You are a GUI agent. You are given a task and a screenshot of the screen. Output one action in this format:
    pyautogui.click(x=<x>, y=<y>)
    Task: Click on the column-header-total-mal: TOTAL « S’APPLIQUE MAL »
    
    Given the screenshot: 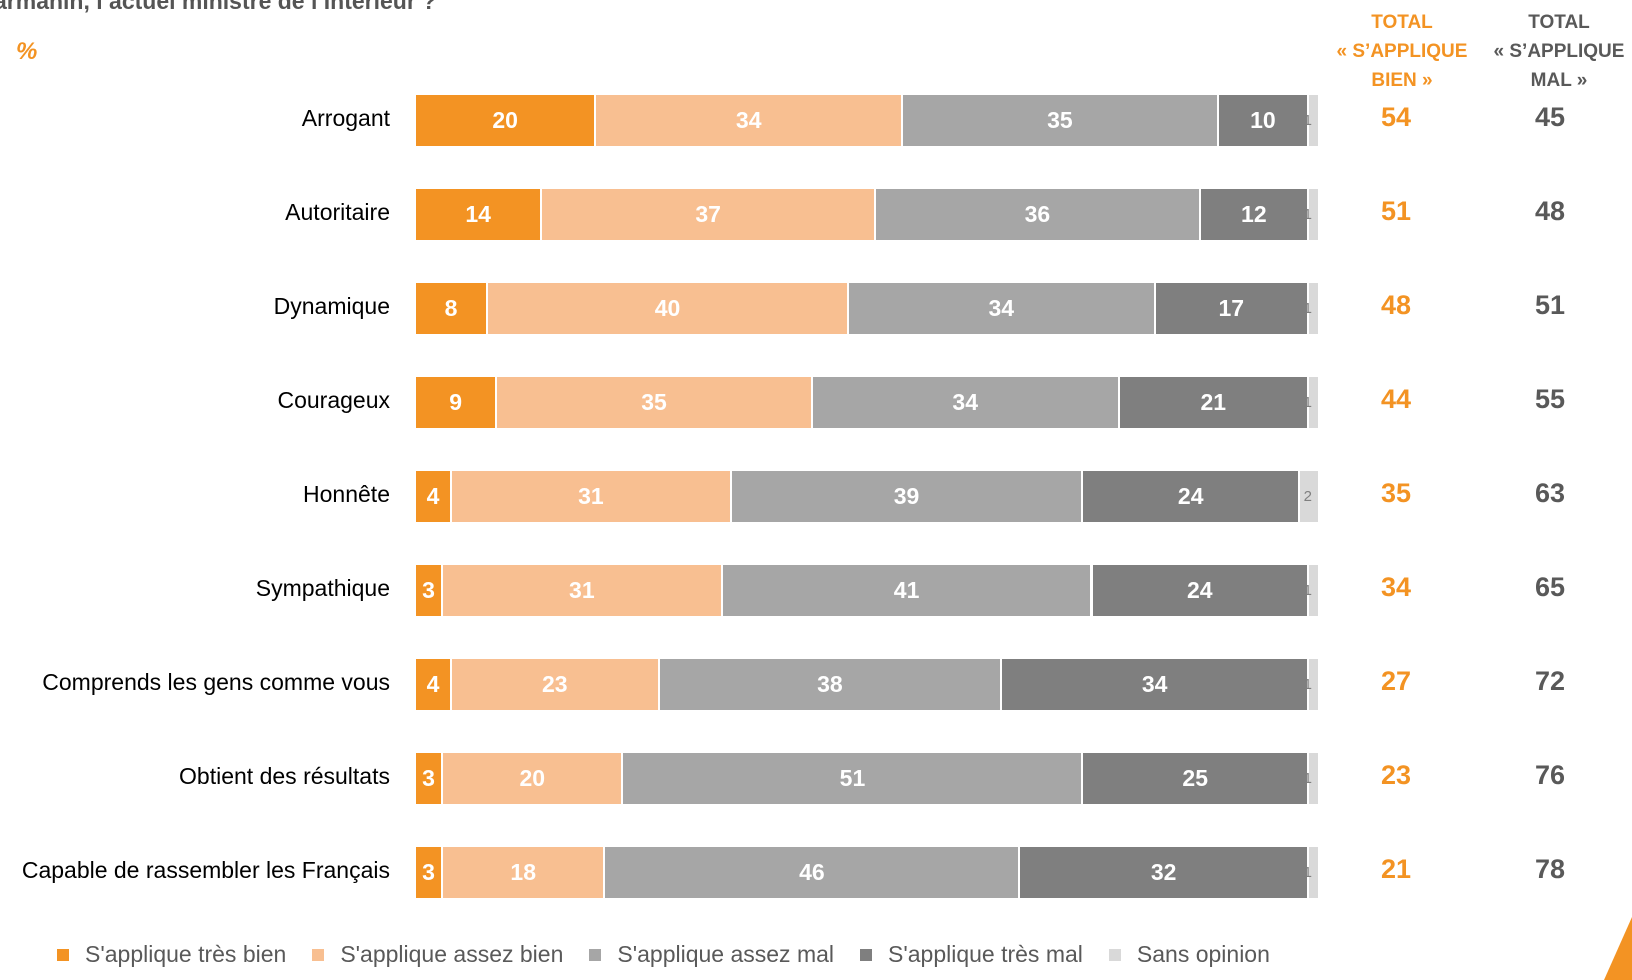 What is the action you would take?
    pyautogui.click(x=1558, y=51)
    